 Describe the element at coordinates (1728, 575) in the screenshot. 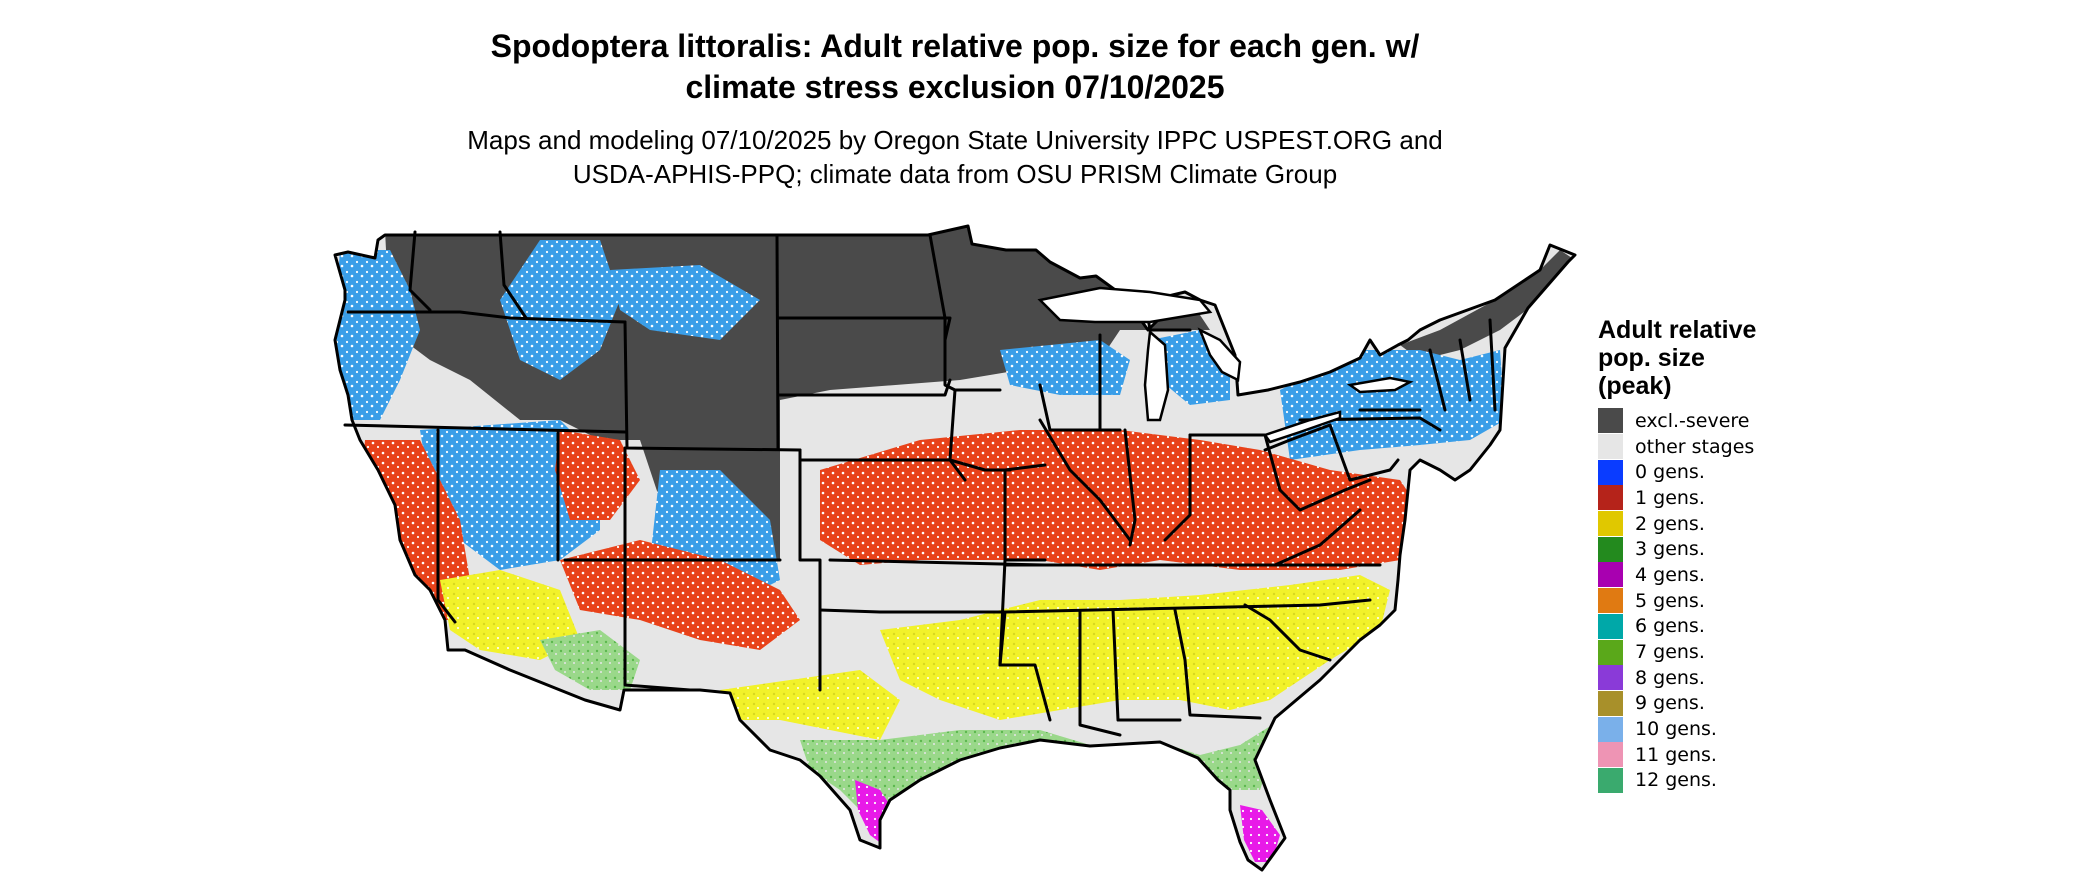

I see `legend-item: 4 gens.` at that location.